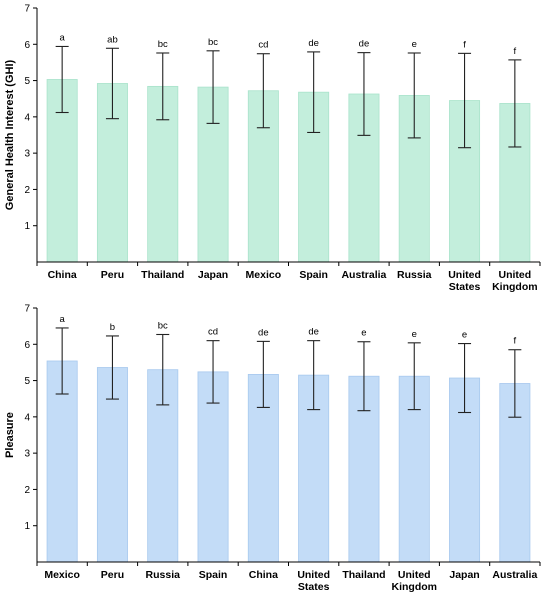 Image resolution: width=550 pixels, height=598 pixels. What do you see at coordinates (112, 327) in the screenshot?
I see `significance-label: b` at bounding box center [112, 327].